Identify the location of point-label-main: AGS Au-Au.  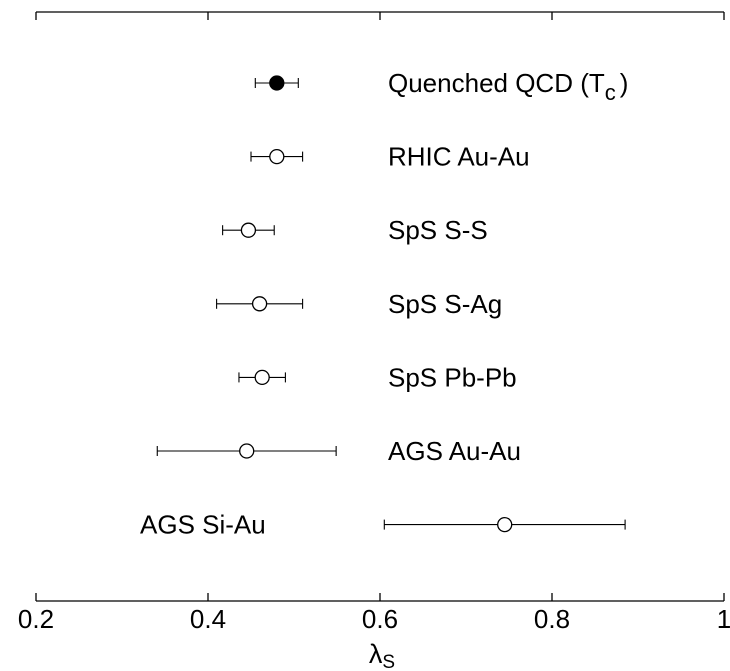
(454, 451).